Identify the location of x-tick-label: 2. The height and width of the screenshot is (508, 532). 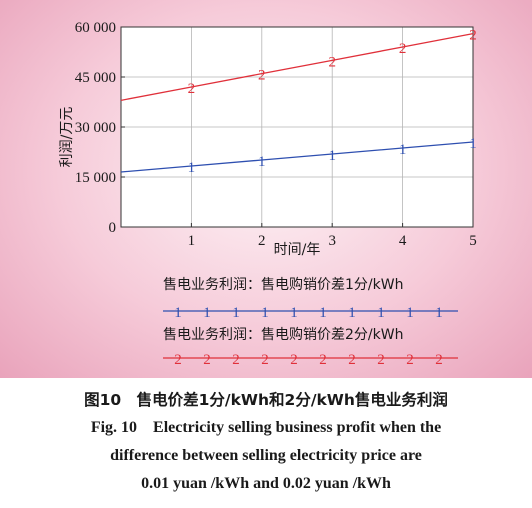
(262, 241).